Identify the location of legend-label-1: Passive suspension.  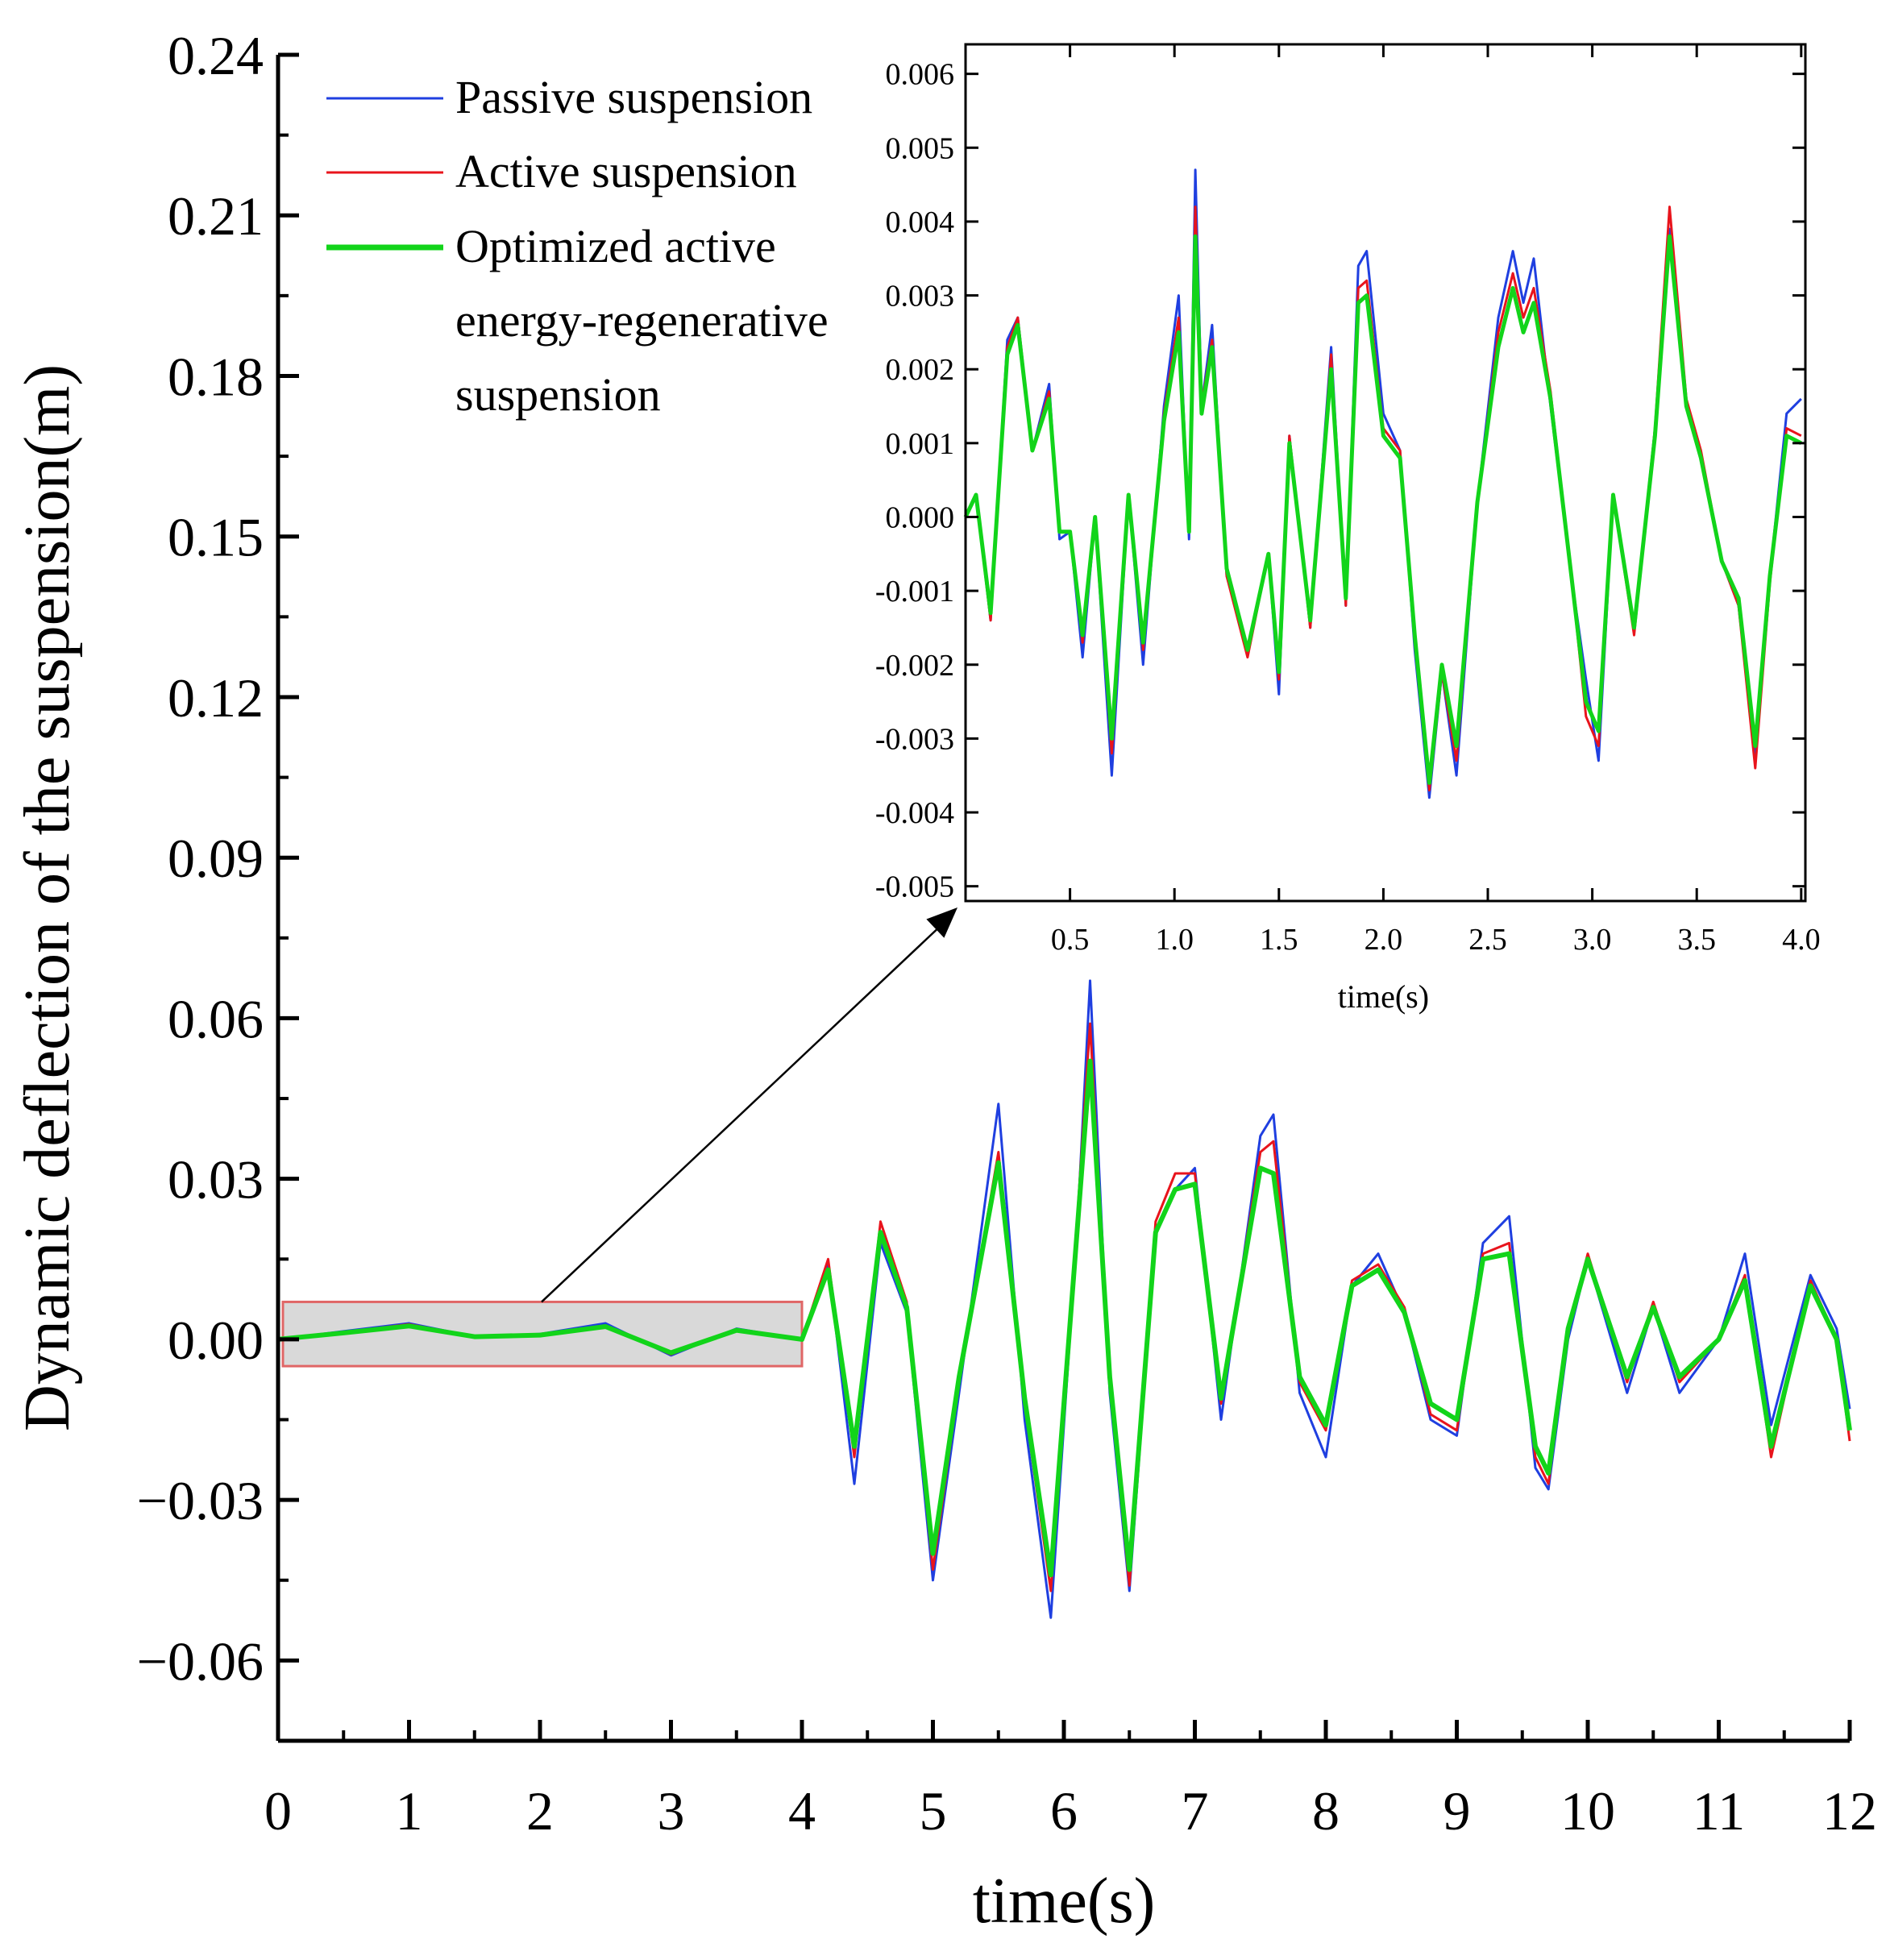
(633, 97).